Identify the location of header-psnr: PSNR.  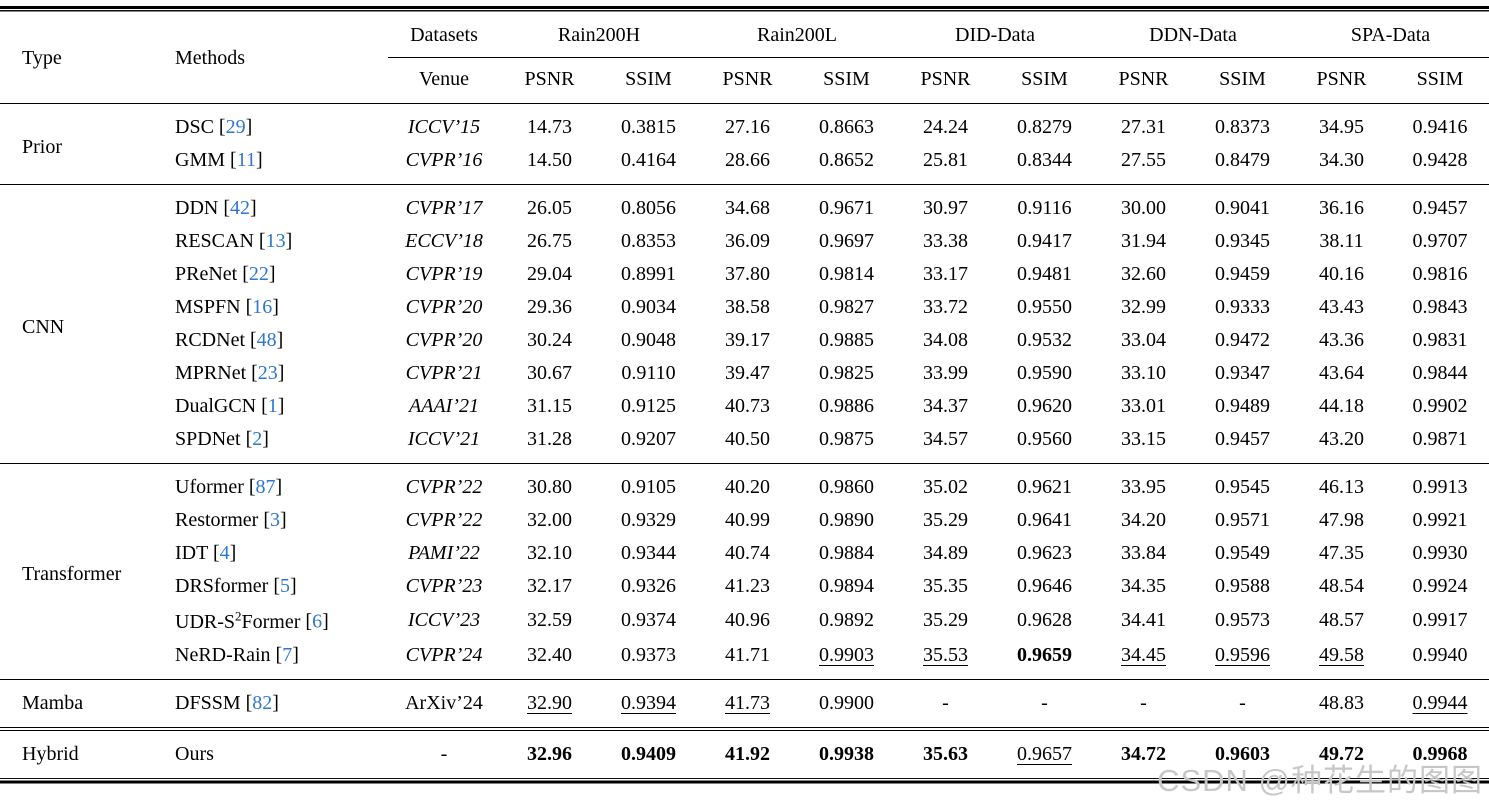
(549, 80).